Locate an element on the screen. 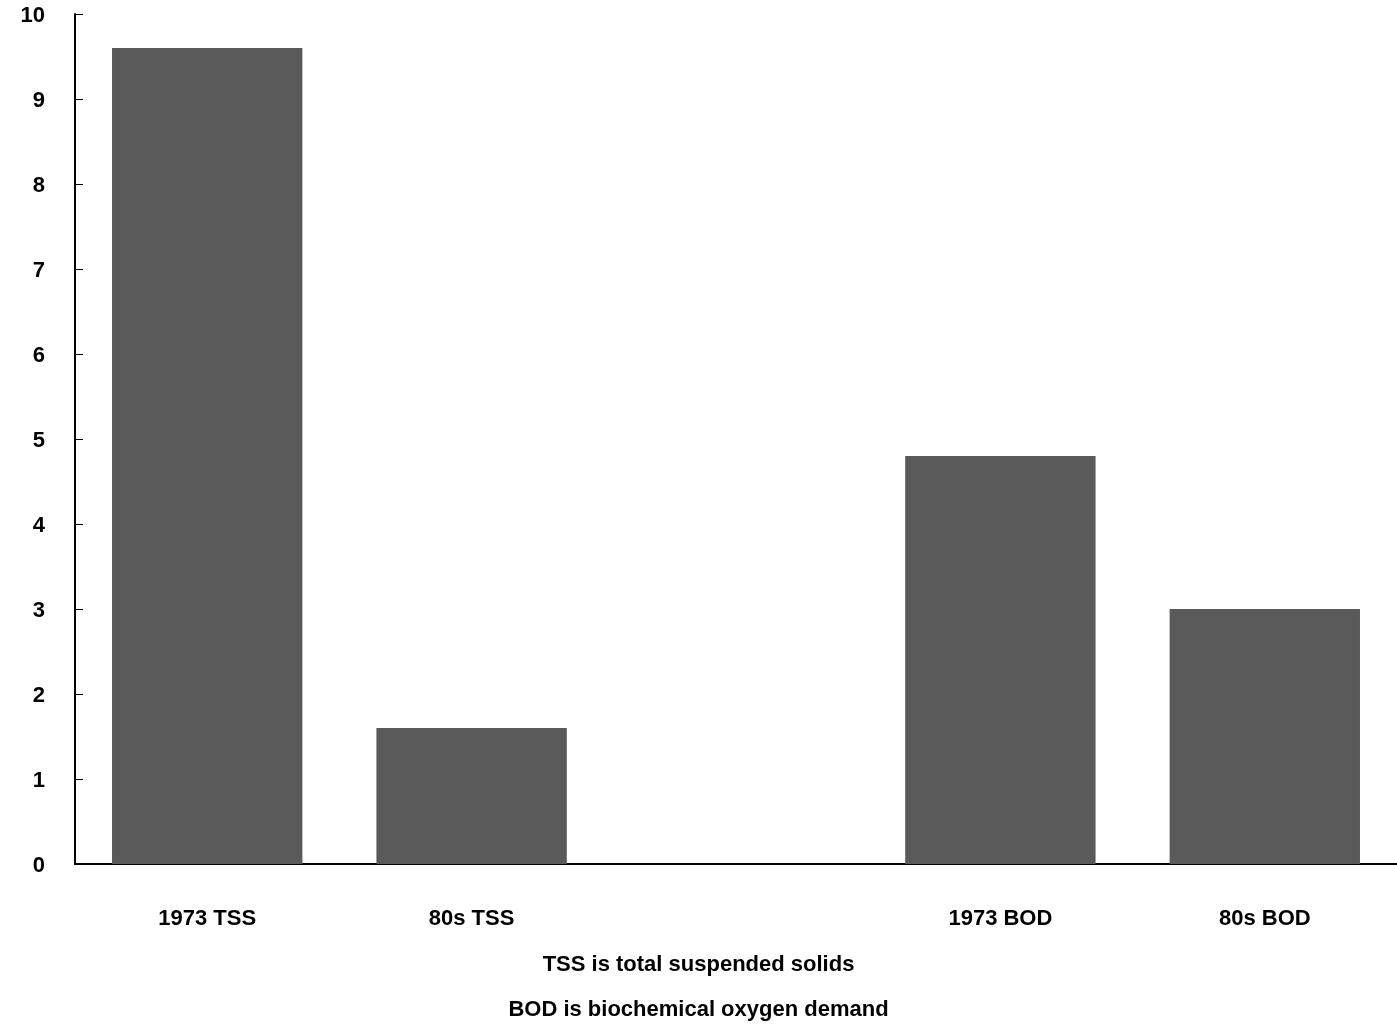  y-tick-label: 5 is located at coordinates (38, 439).